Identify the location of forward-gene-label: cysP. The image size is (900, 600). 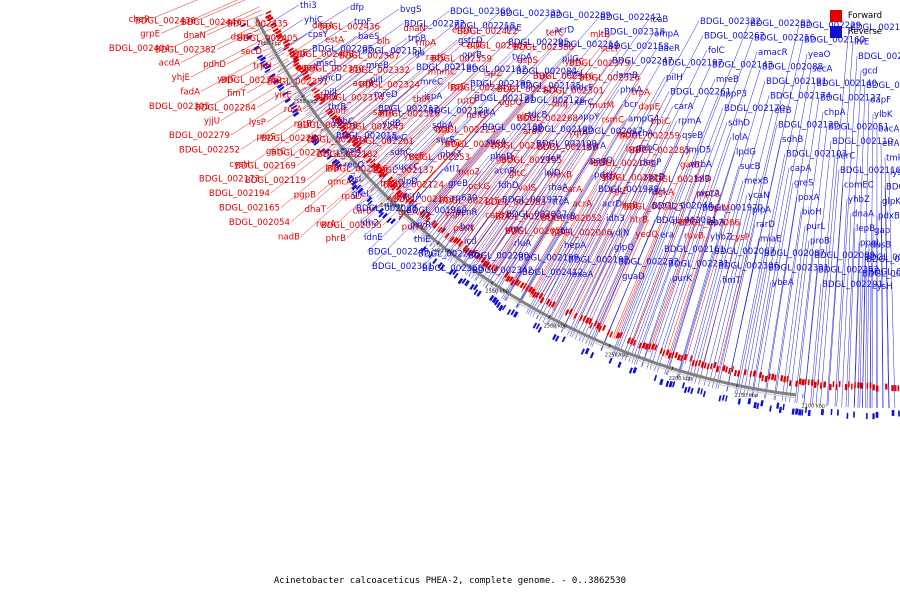
(740, 238).